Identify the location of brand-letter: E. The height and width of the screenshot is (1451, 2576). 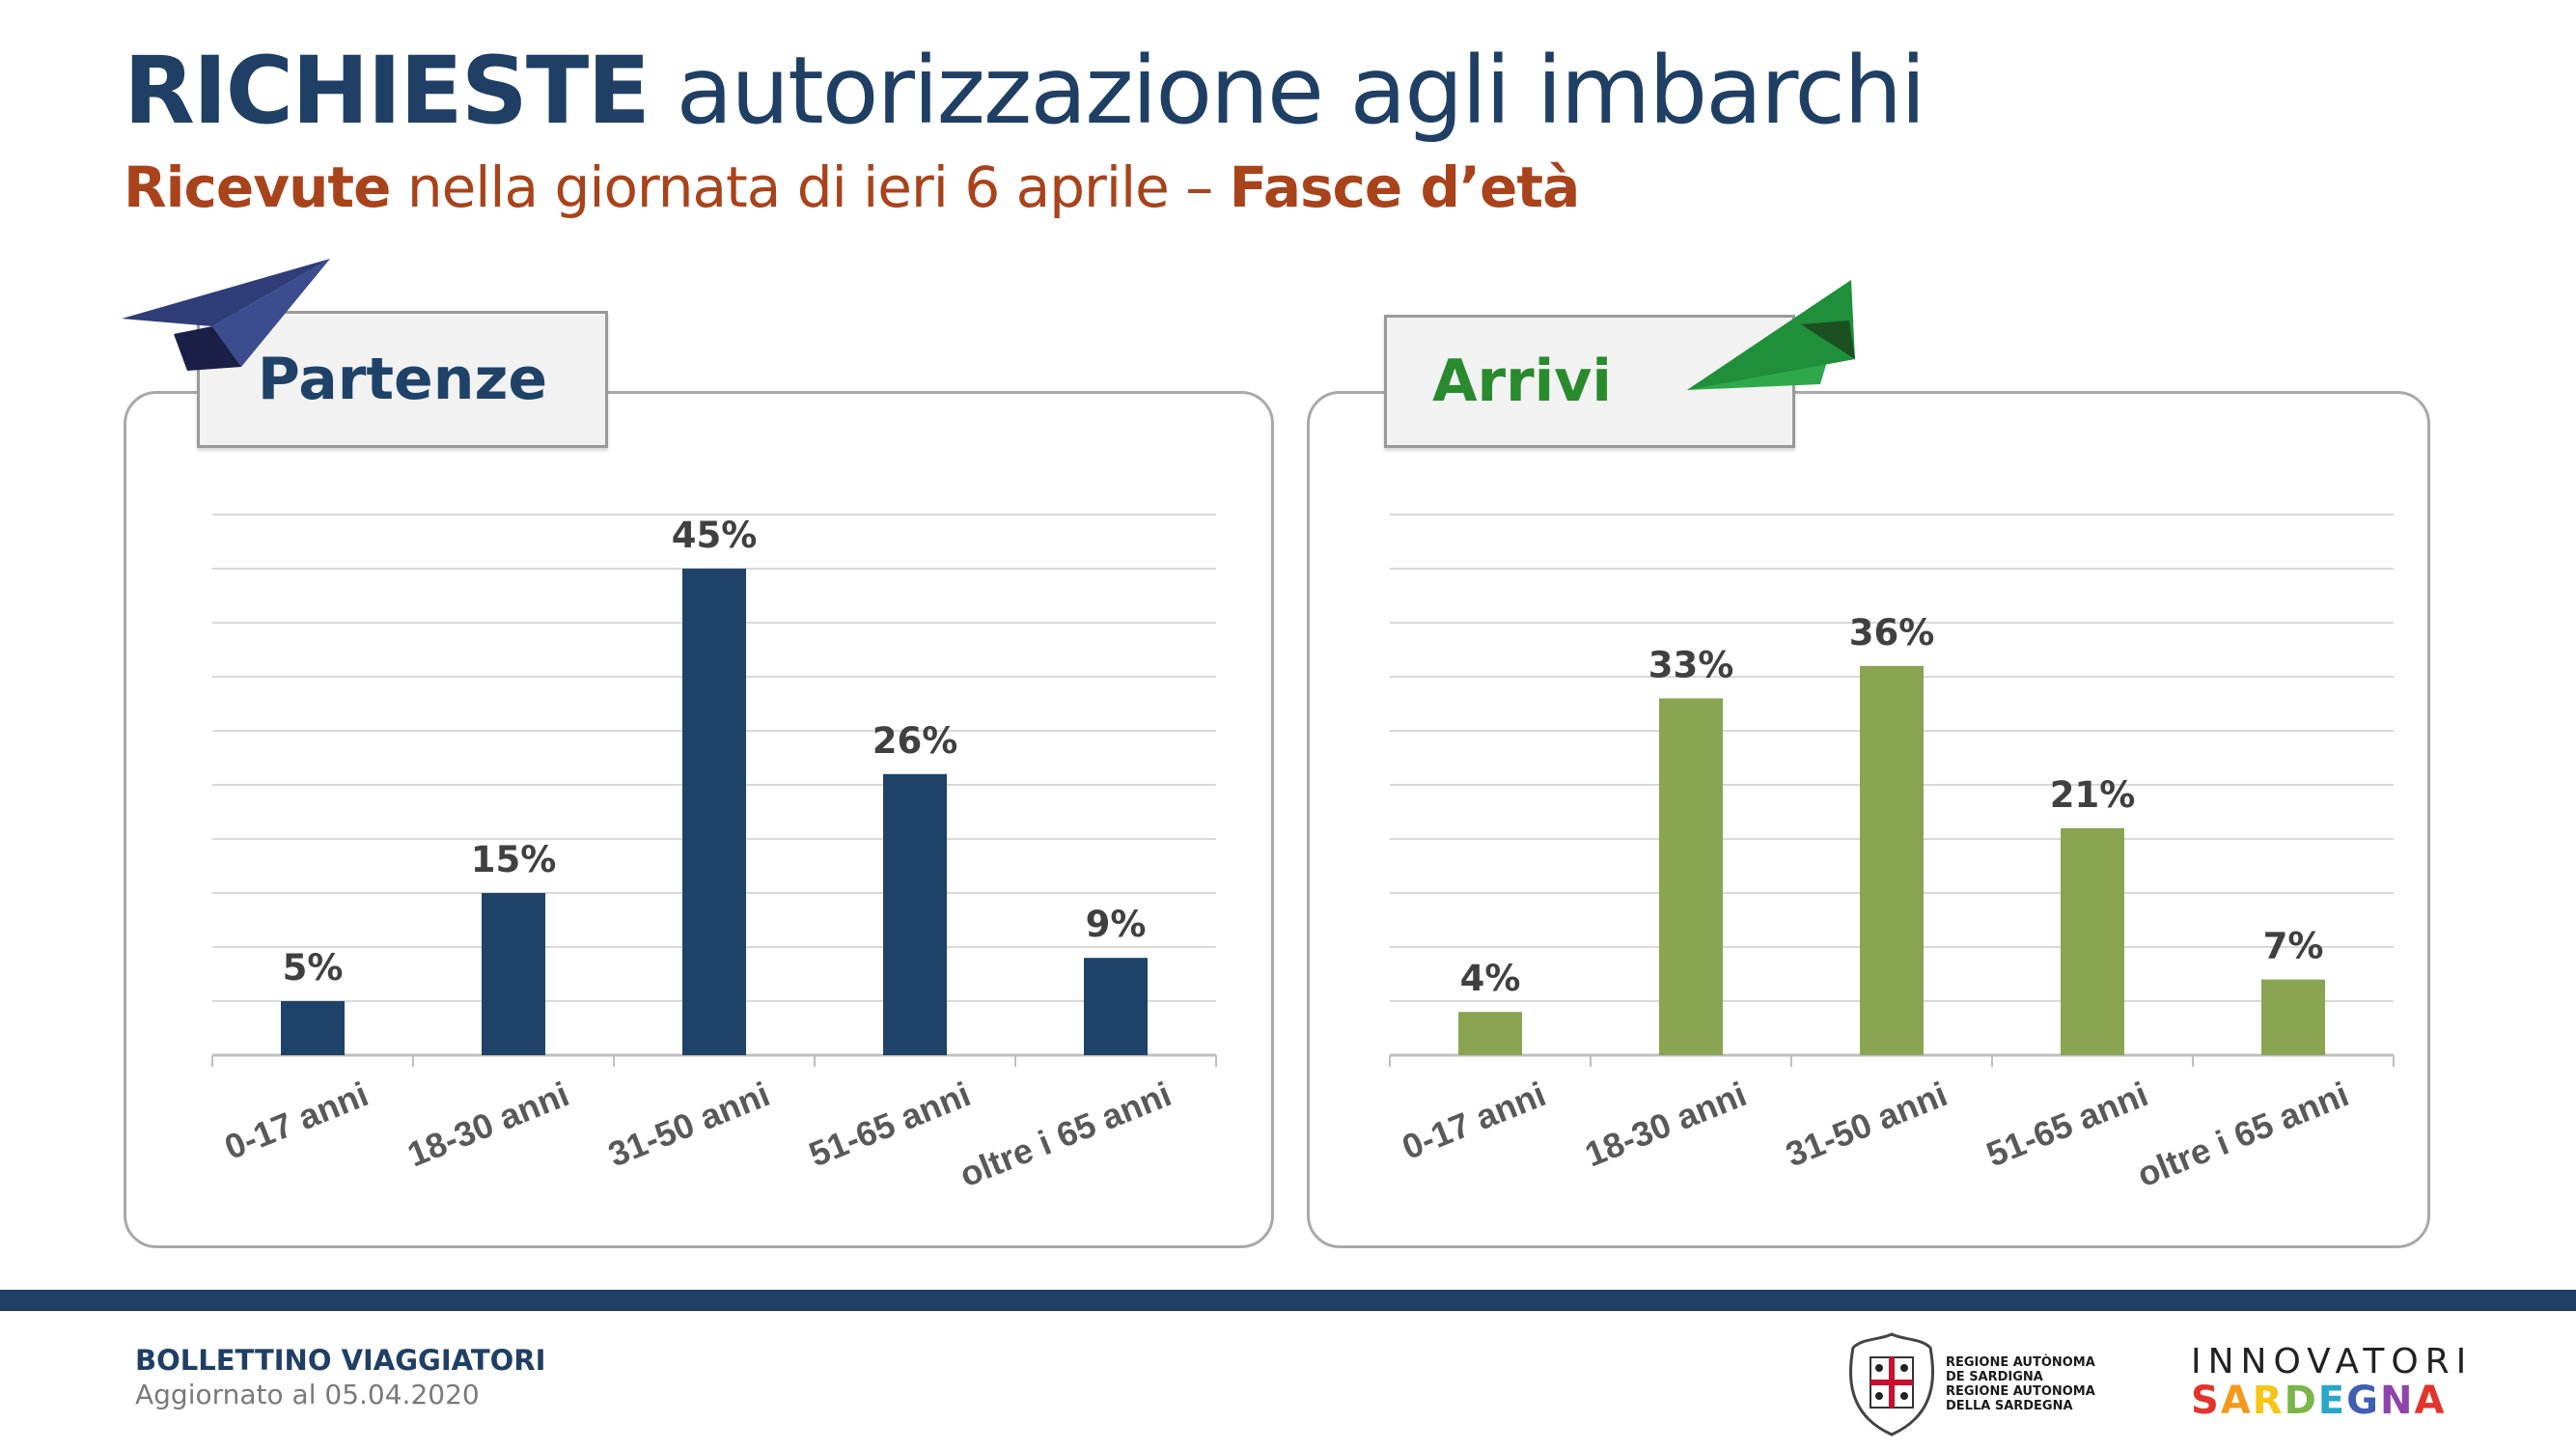
(2332, 1401).